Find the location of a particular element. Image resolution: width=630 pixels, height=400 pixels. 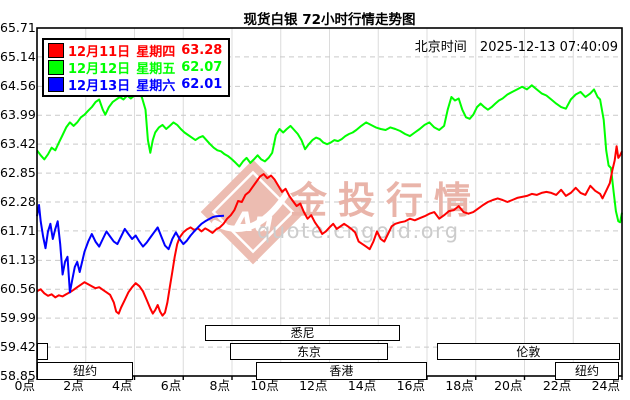

y-tick-label: 58.85 is located at coordinates (18, 375).